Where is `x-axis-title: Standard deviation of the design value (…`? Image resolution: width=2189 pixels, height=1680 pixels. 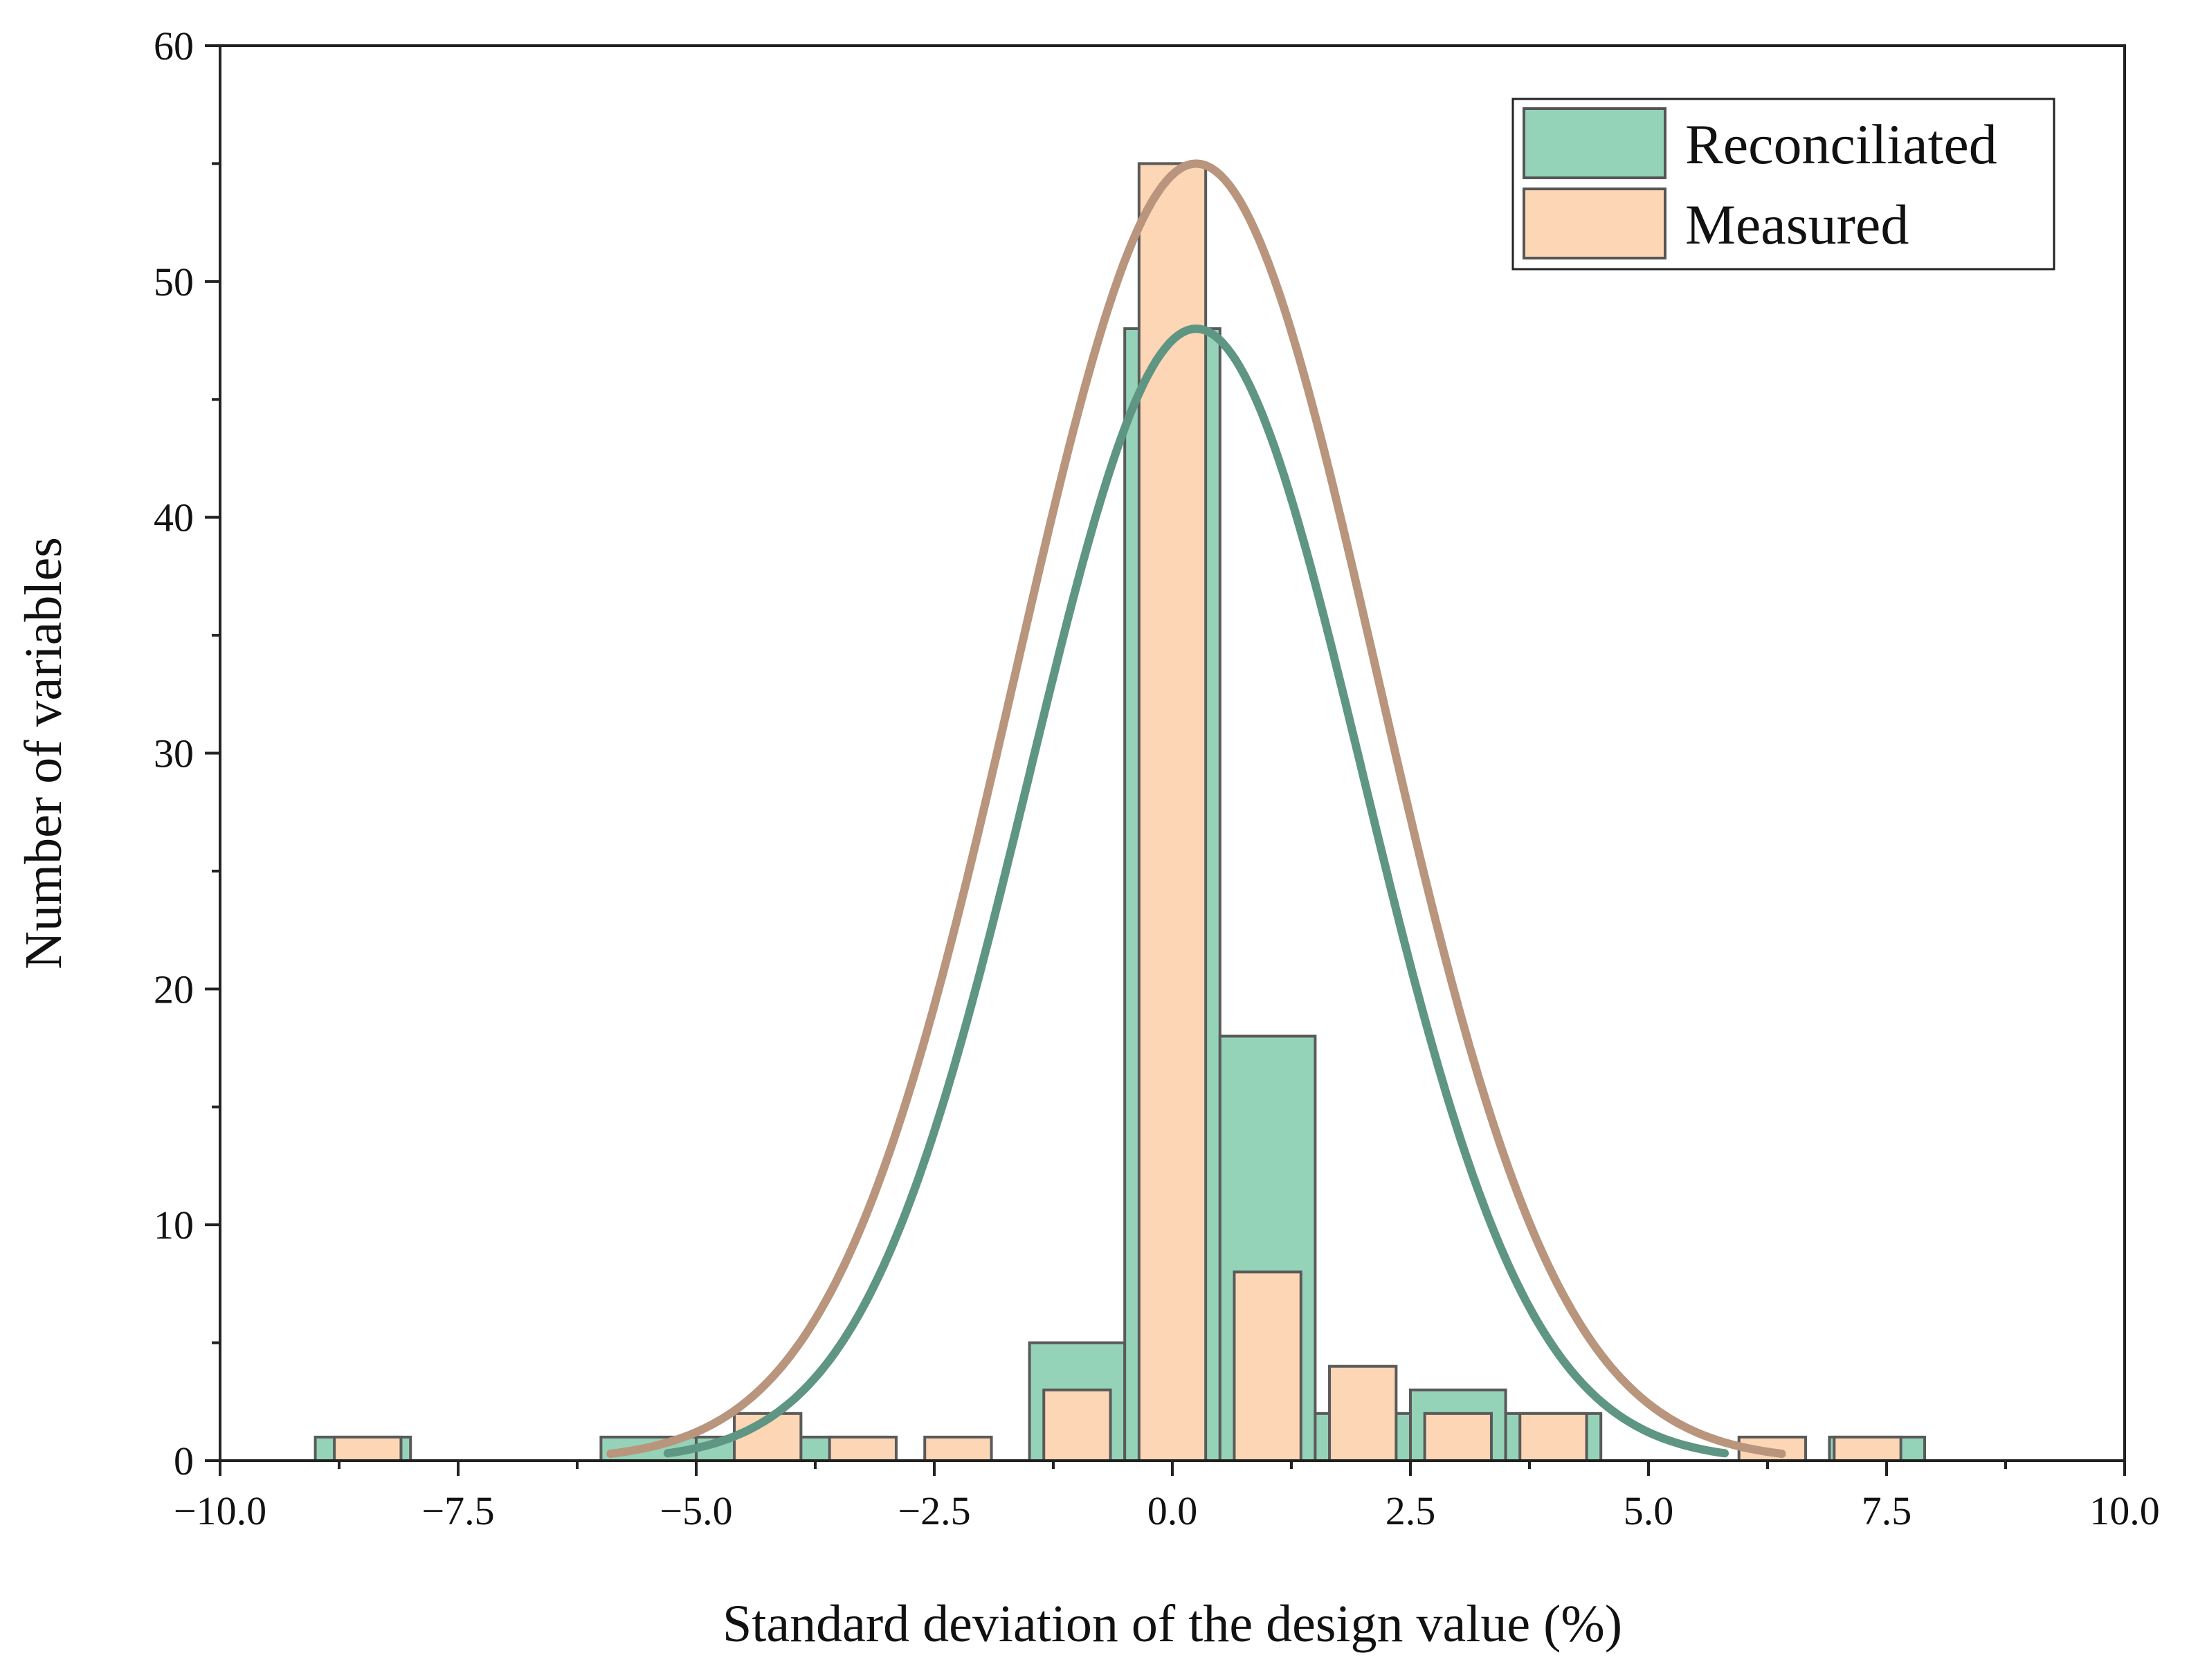 x-axis-title: Standard deviation of the design value (… is located at coordinates (1172, 1624).